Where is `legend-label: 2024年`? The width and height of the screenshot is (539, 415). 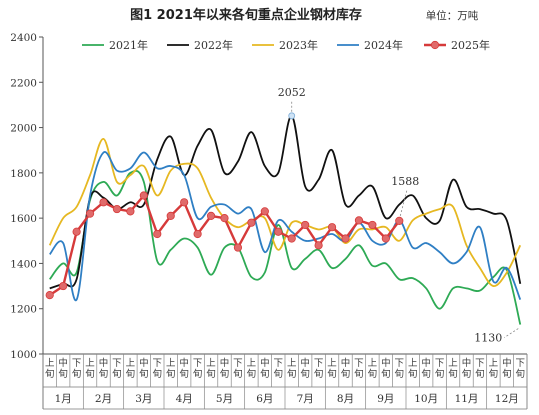
legend-label: 2024年 is located at coordinates (383, 45).